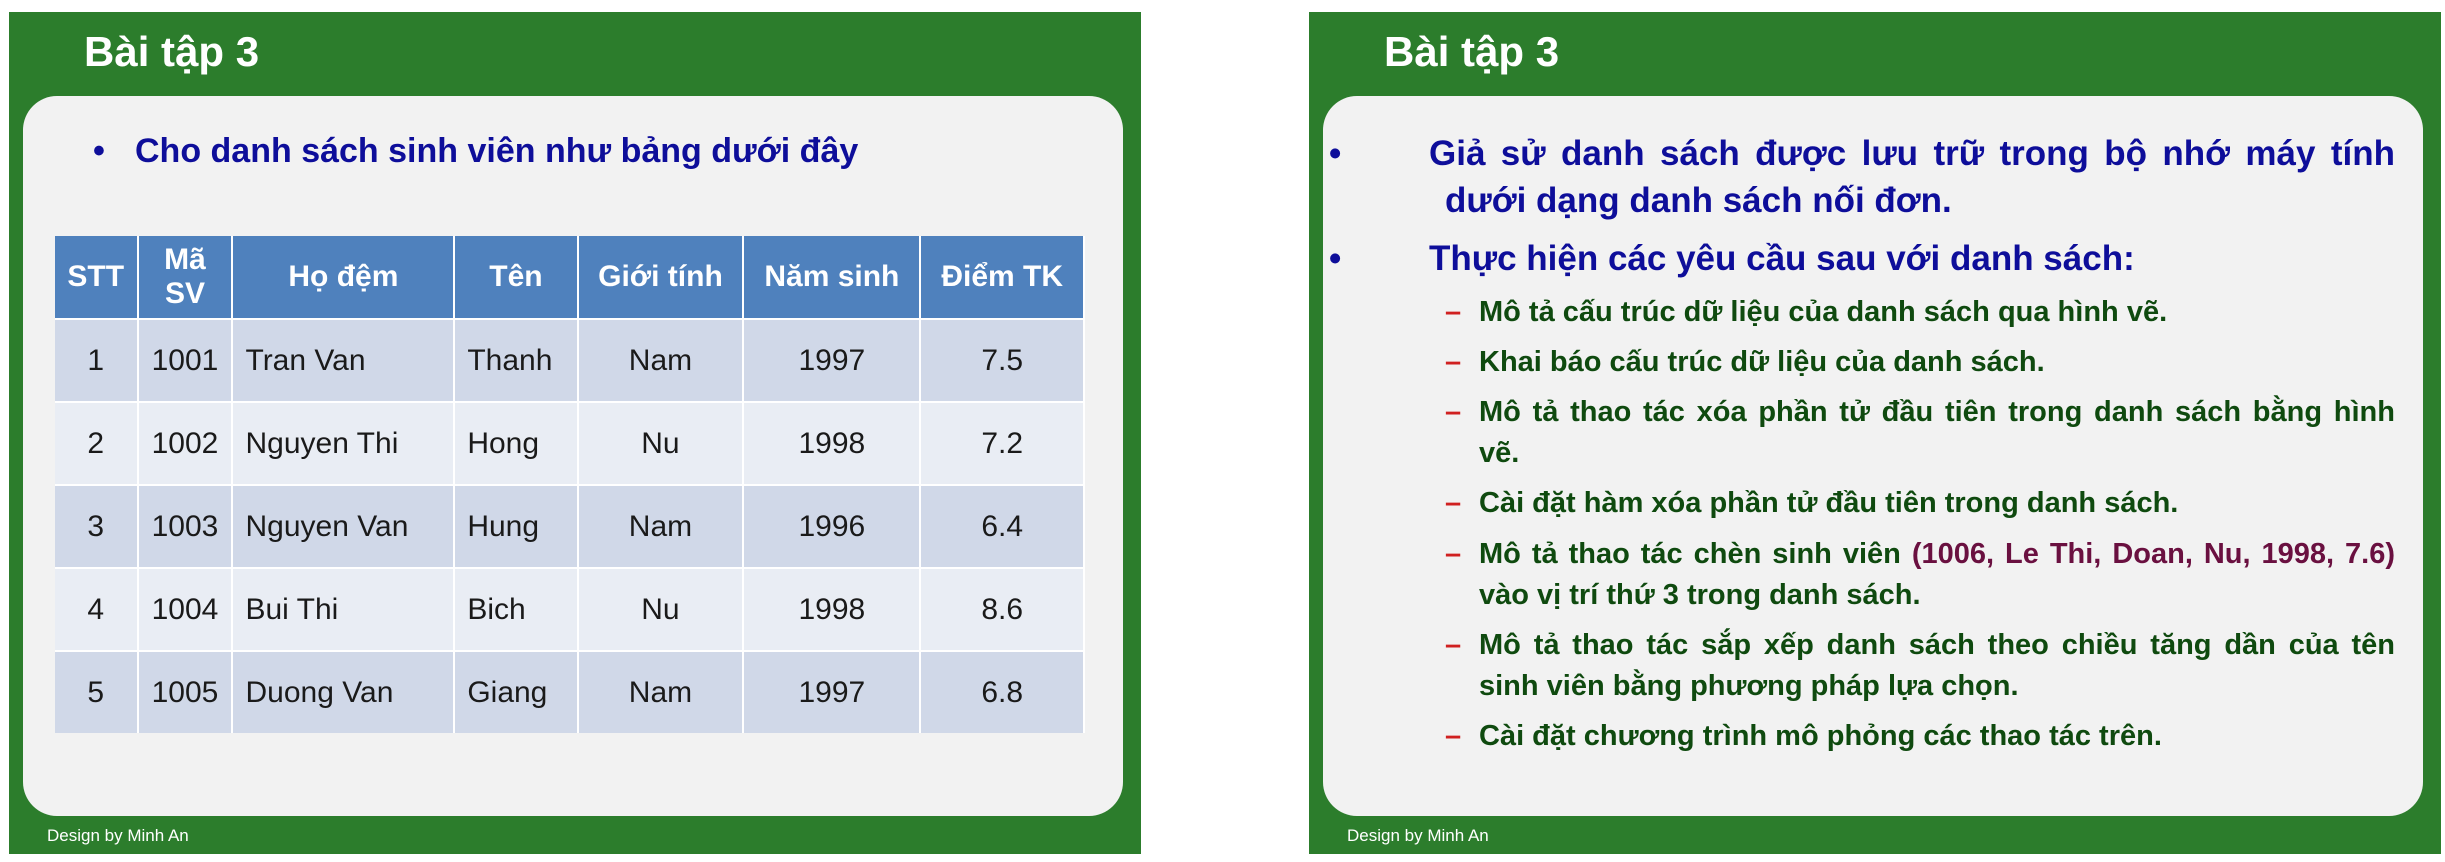  Describe the element at coordinates (832, 277) in the screenshot. I see `header-nam-sinh: Năm sinh` at that location.